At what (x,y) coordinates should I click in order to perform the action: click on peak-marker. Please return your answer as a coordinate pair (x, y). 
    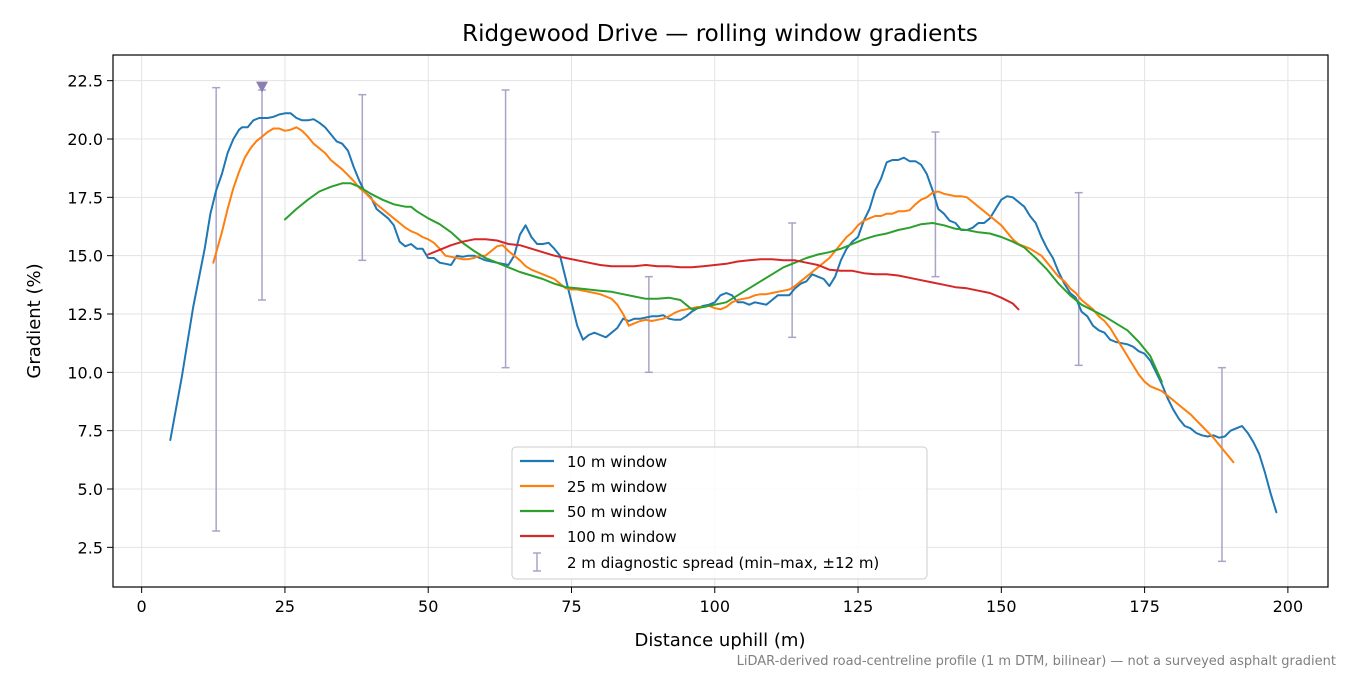
    Looking at the image, I should click on (262, 87).